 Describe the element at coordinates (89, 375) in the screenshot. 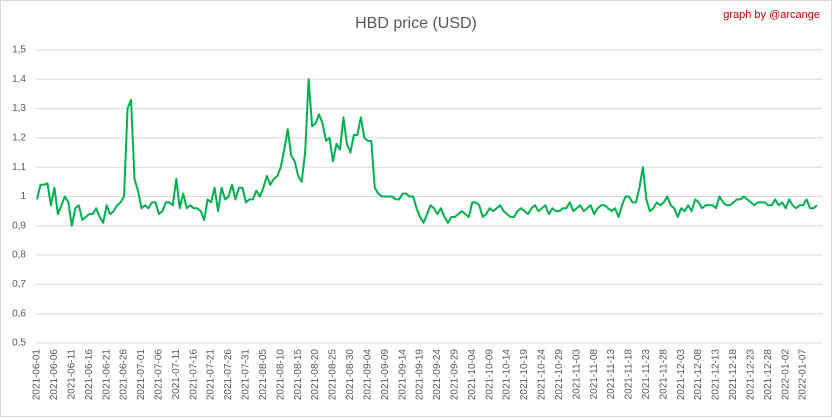

I see `x-tick-label: 2021-06-16` at that location.